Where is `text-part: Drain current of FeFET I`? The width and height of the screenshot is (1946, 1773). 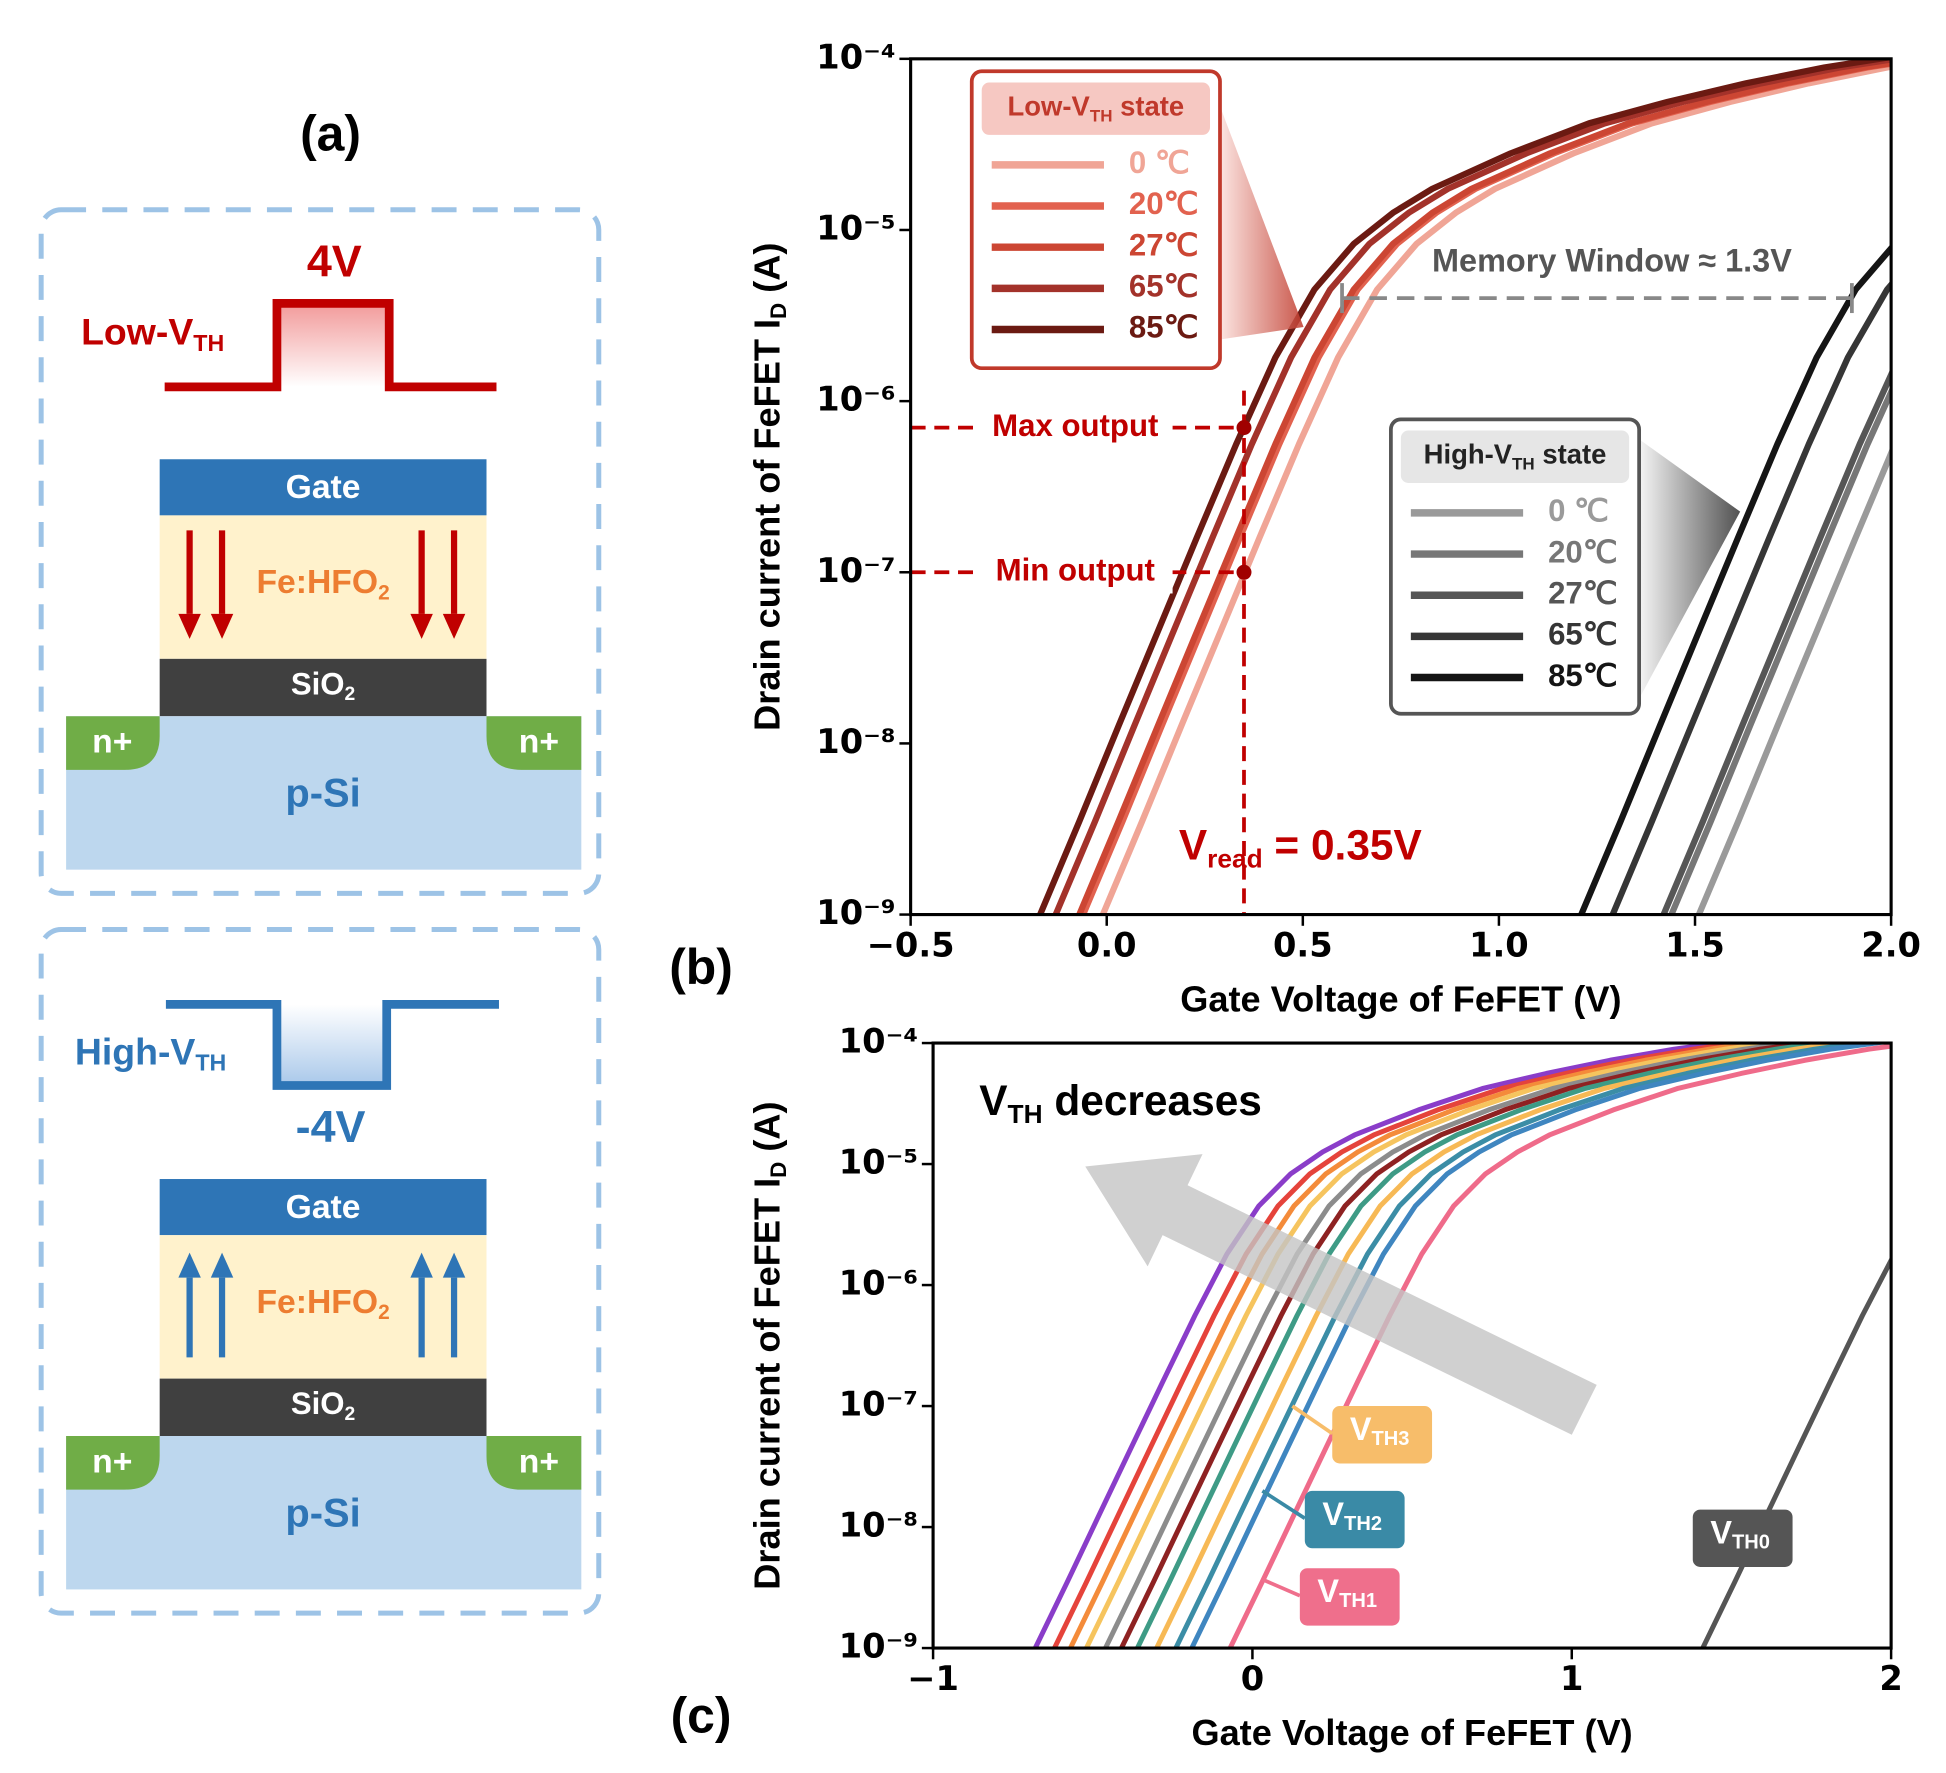 text-part: Drain current of FeFET I is located at coordinates (766, 1384).